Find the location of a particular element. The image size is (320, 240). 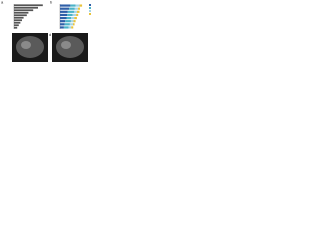

ct-organ-right is located at coordinates (66, 45).